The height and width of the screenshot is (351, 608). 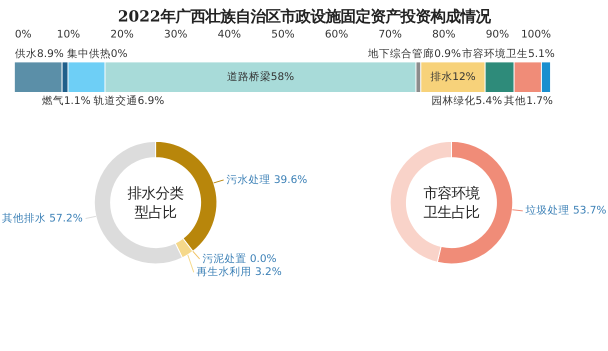 What do you see at coordinates (466, 101) in the screenshot?
I see `text: 园林绿化5.4%` at bounding box center [466, 101].